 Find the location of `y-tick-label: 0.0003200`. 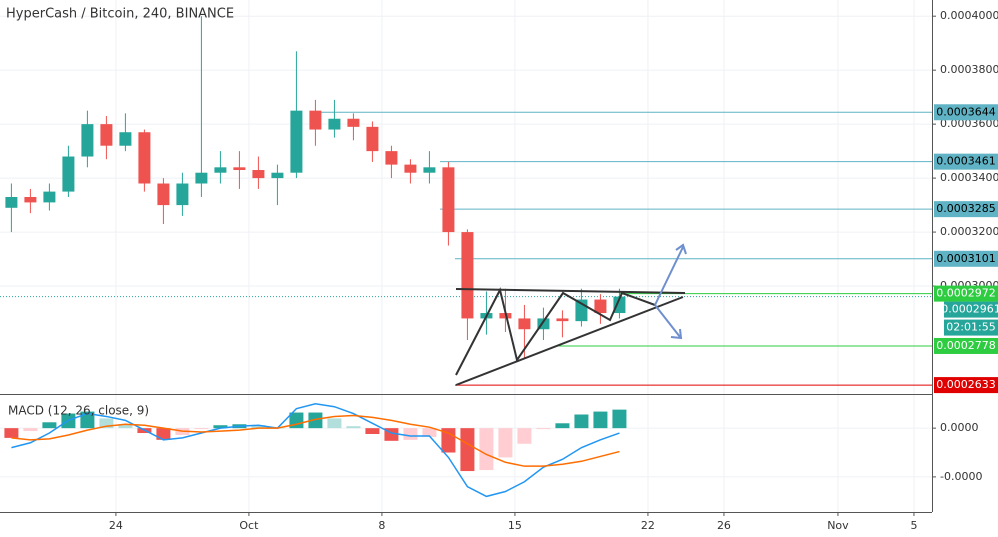

y-tick-label: 0.0003200 is located at coordinates (969, 231).